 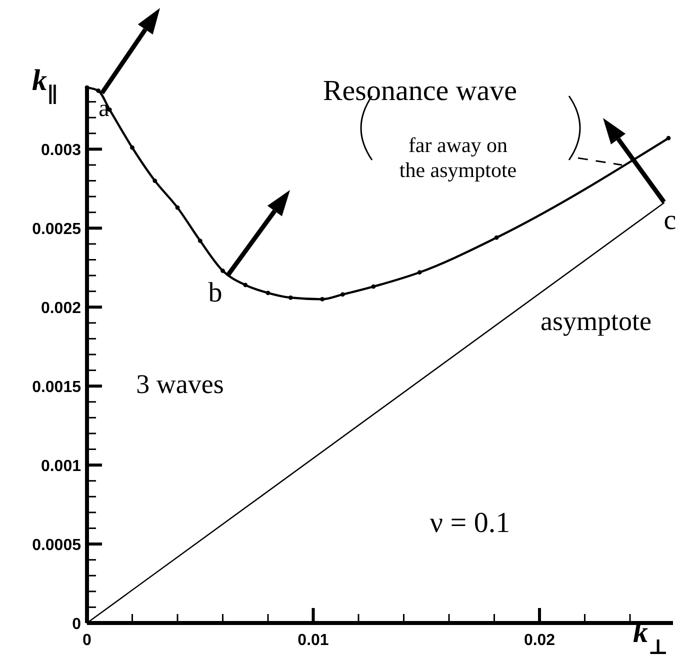 I want to click on annotation: ν = 0.1, so click(x=470, y=523).